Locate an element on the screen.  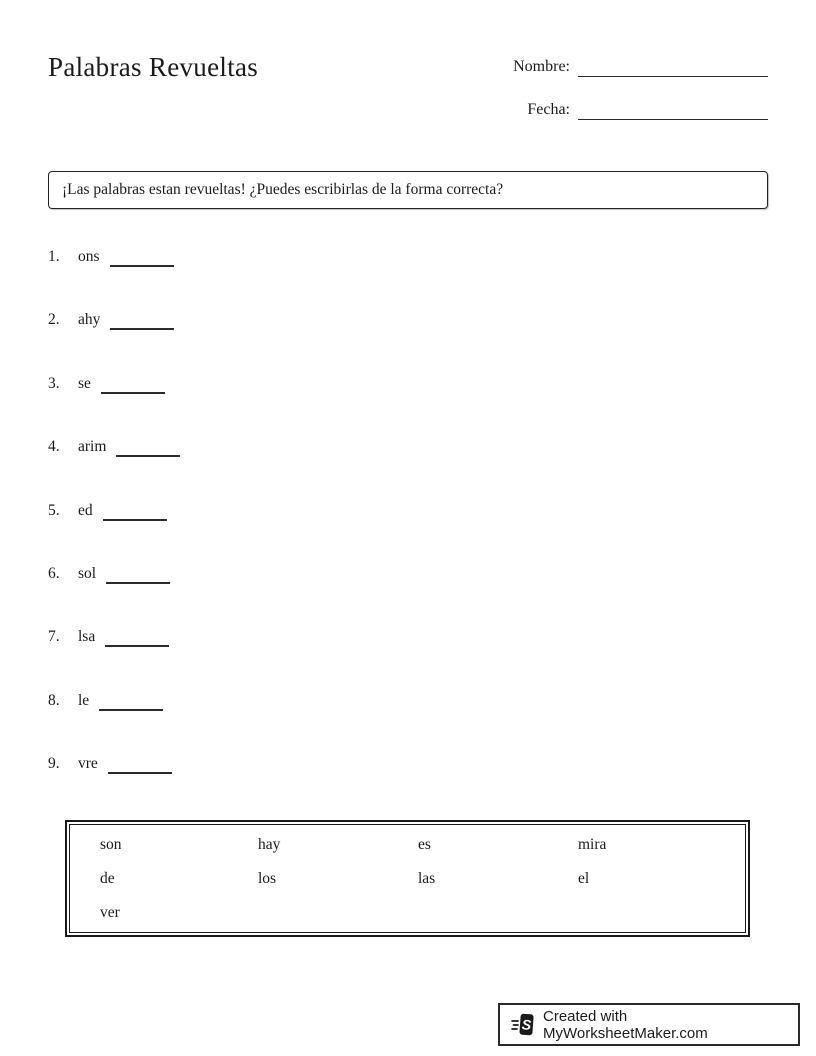
item-number: 1. is located at coordinates (54, 256).